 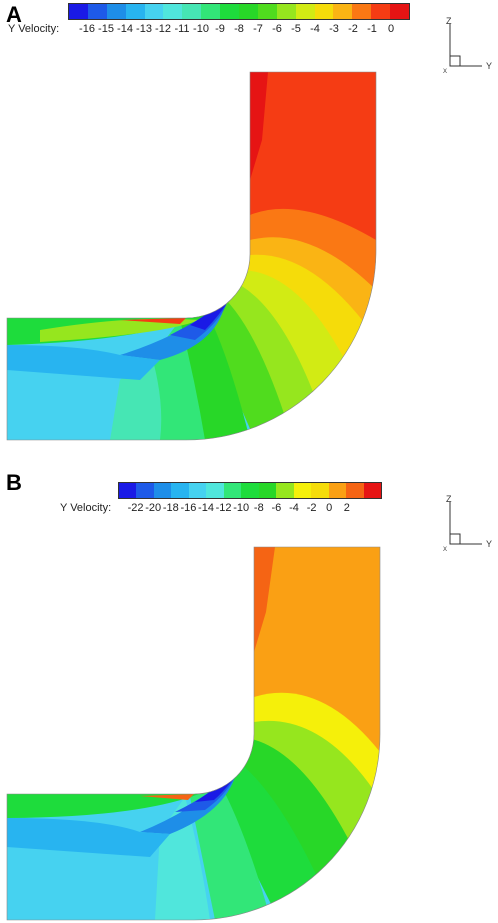 What do you see at coordinates (170, 508) in the screenshot?
I see `colorbar-tick-label: -18` at bounding box center [170, 508].